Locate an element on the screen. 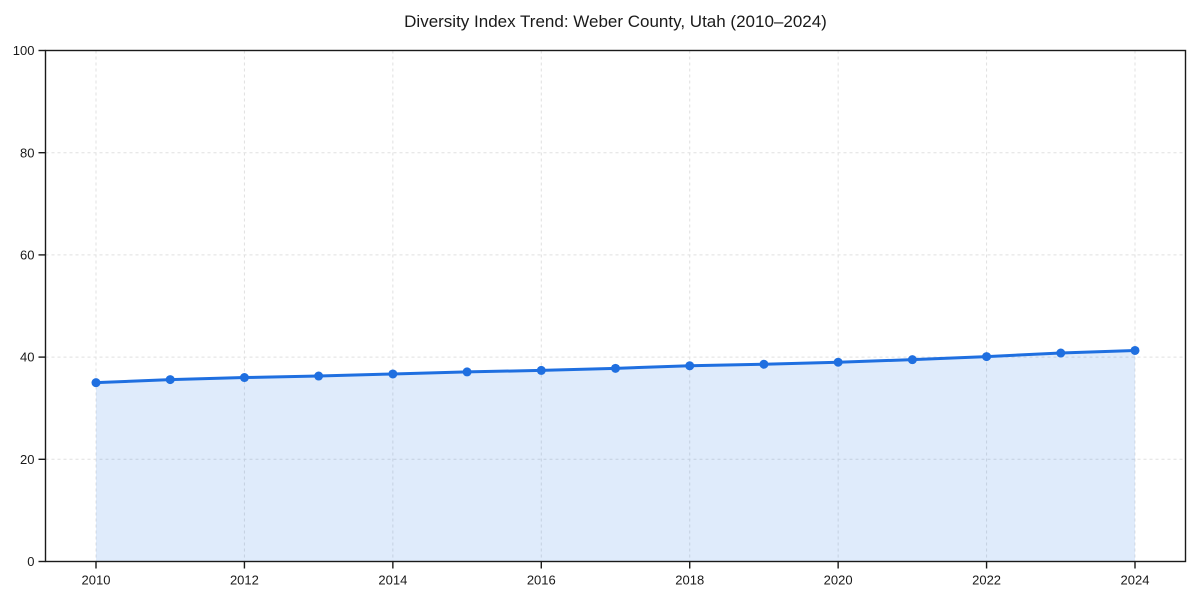 The image size is (1200, 600). x-axis-tick-label: 2020 is located at coordinates (838, 580).